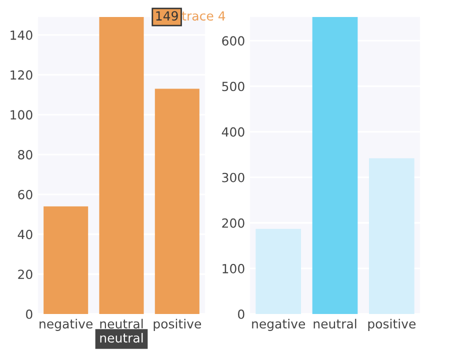 The width and height of the screenshot is (454, 350). What do you see at coordinates (25, 195) in the screenshot?
I see `y-tick-label: 60` at bounding box center [25, 195].